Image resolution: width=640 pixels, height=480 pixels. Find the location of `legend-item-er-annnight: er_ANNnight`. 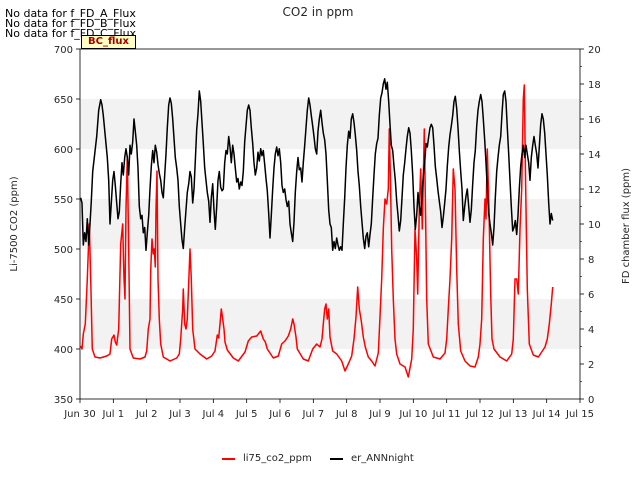

legend-item-er-annnight: er_ANNnight is located at coordinates (372, 458).